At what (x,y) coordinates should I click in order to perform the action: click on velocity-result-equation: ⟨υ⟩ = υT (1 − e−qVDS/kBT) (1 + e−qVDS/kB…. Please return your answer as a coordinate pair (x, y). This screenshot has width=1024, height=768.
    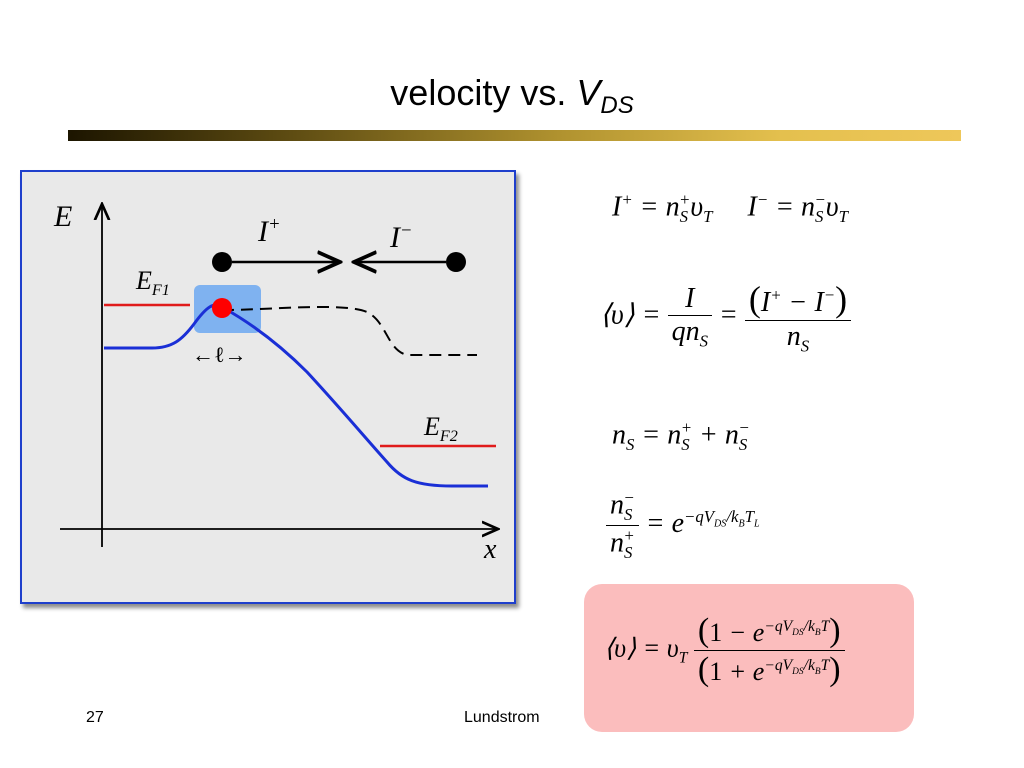
    Looking at the image, I should click on (724, 650).